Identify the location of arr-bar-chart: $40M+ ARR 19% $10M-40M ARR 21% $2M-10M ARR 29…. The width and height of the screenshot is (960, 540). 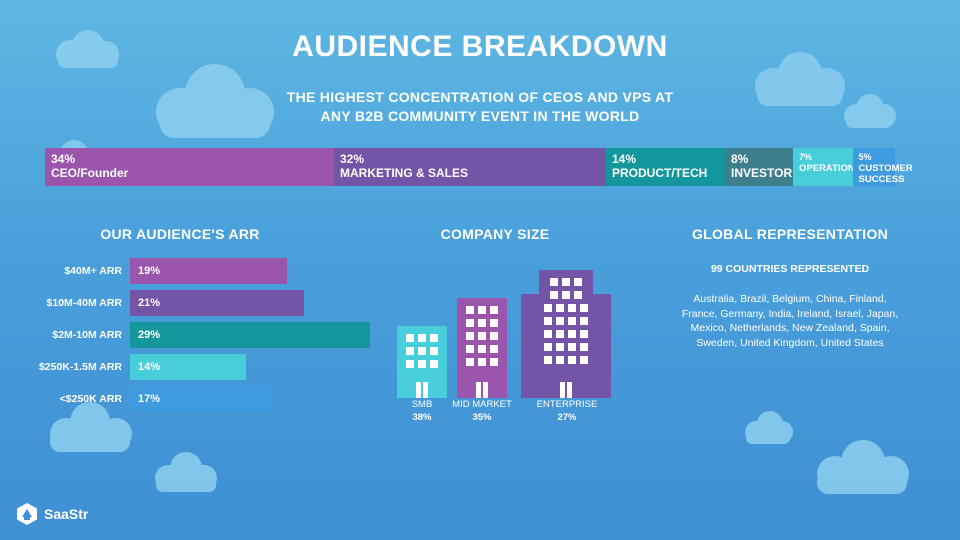
(190, 338).